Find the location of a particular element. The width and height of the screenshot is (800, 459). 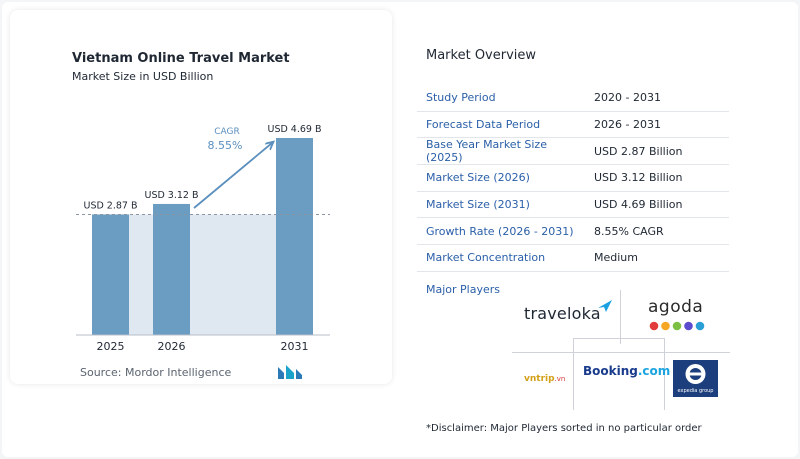

cagr-value: 8.55% is located at coordinates (225, 145).